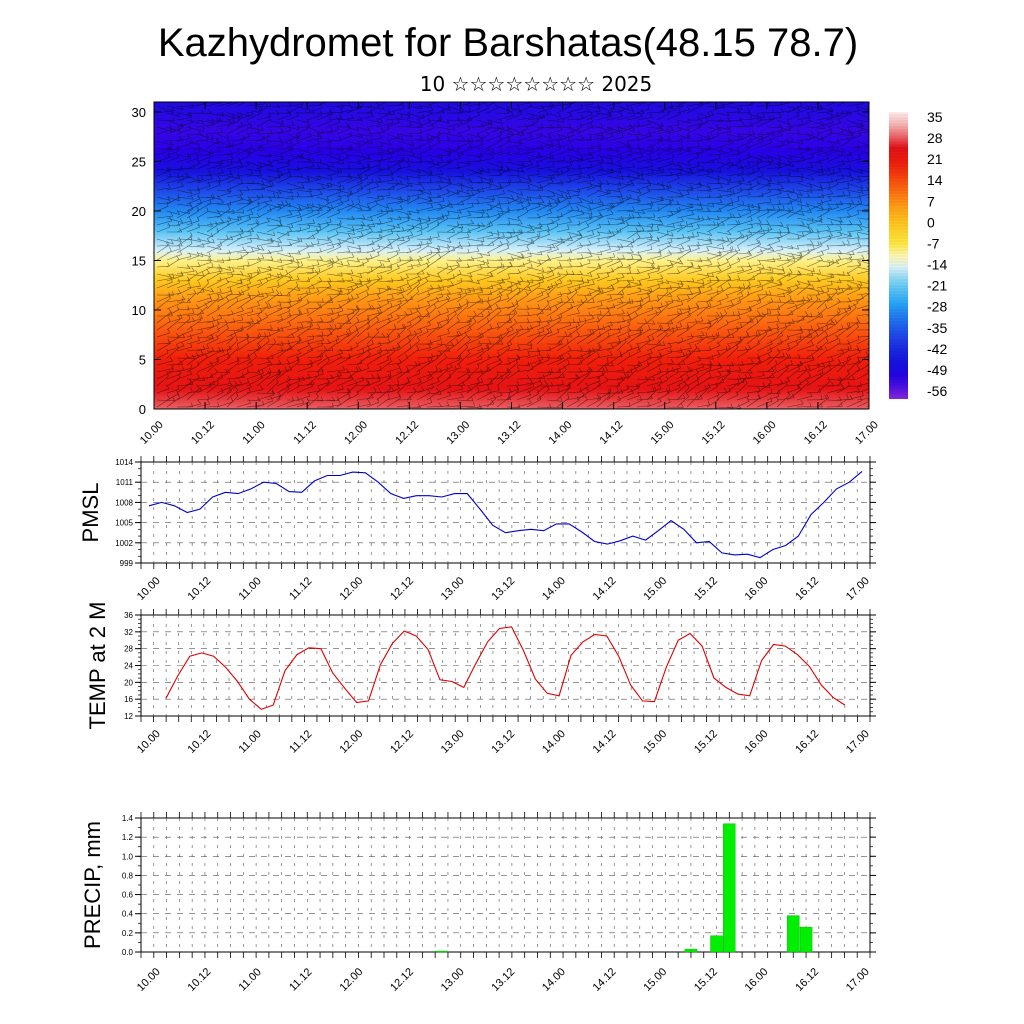  I want to click on colorbar-label: 14, so click(935, 180).